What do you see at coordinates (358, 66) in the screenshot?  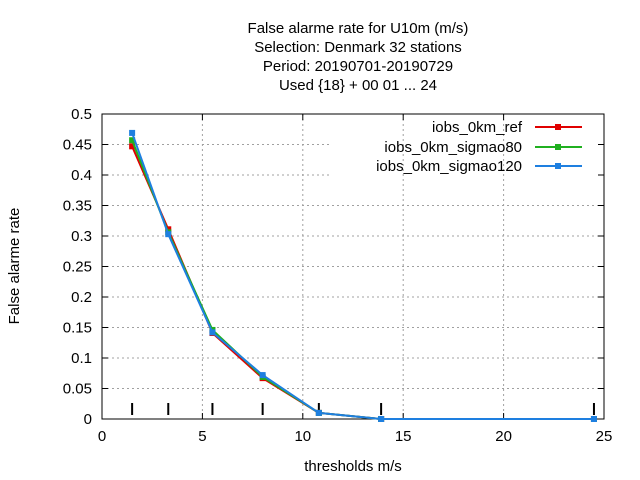 I see `chart-title-line-3: Period: 20190701-20190729` at bounding box center [358, 66].